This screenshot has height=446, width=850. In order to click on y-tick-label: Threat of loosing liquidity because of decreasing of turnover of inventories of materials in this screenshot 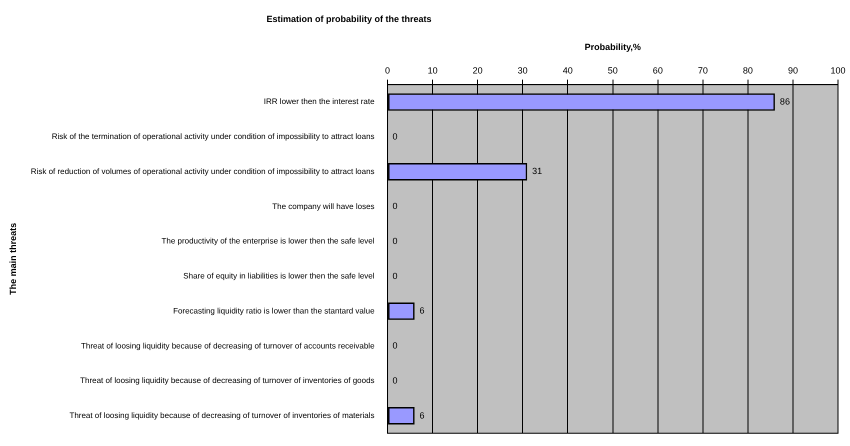, I will do `click(222, 415)`.